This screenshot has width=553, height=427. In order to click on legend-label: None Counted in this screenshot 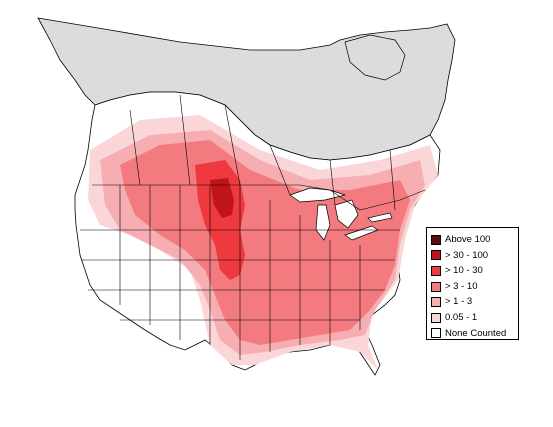, I will do `click(476, 333)`.